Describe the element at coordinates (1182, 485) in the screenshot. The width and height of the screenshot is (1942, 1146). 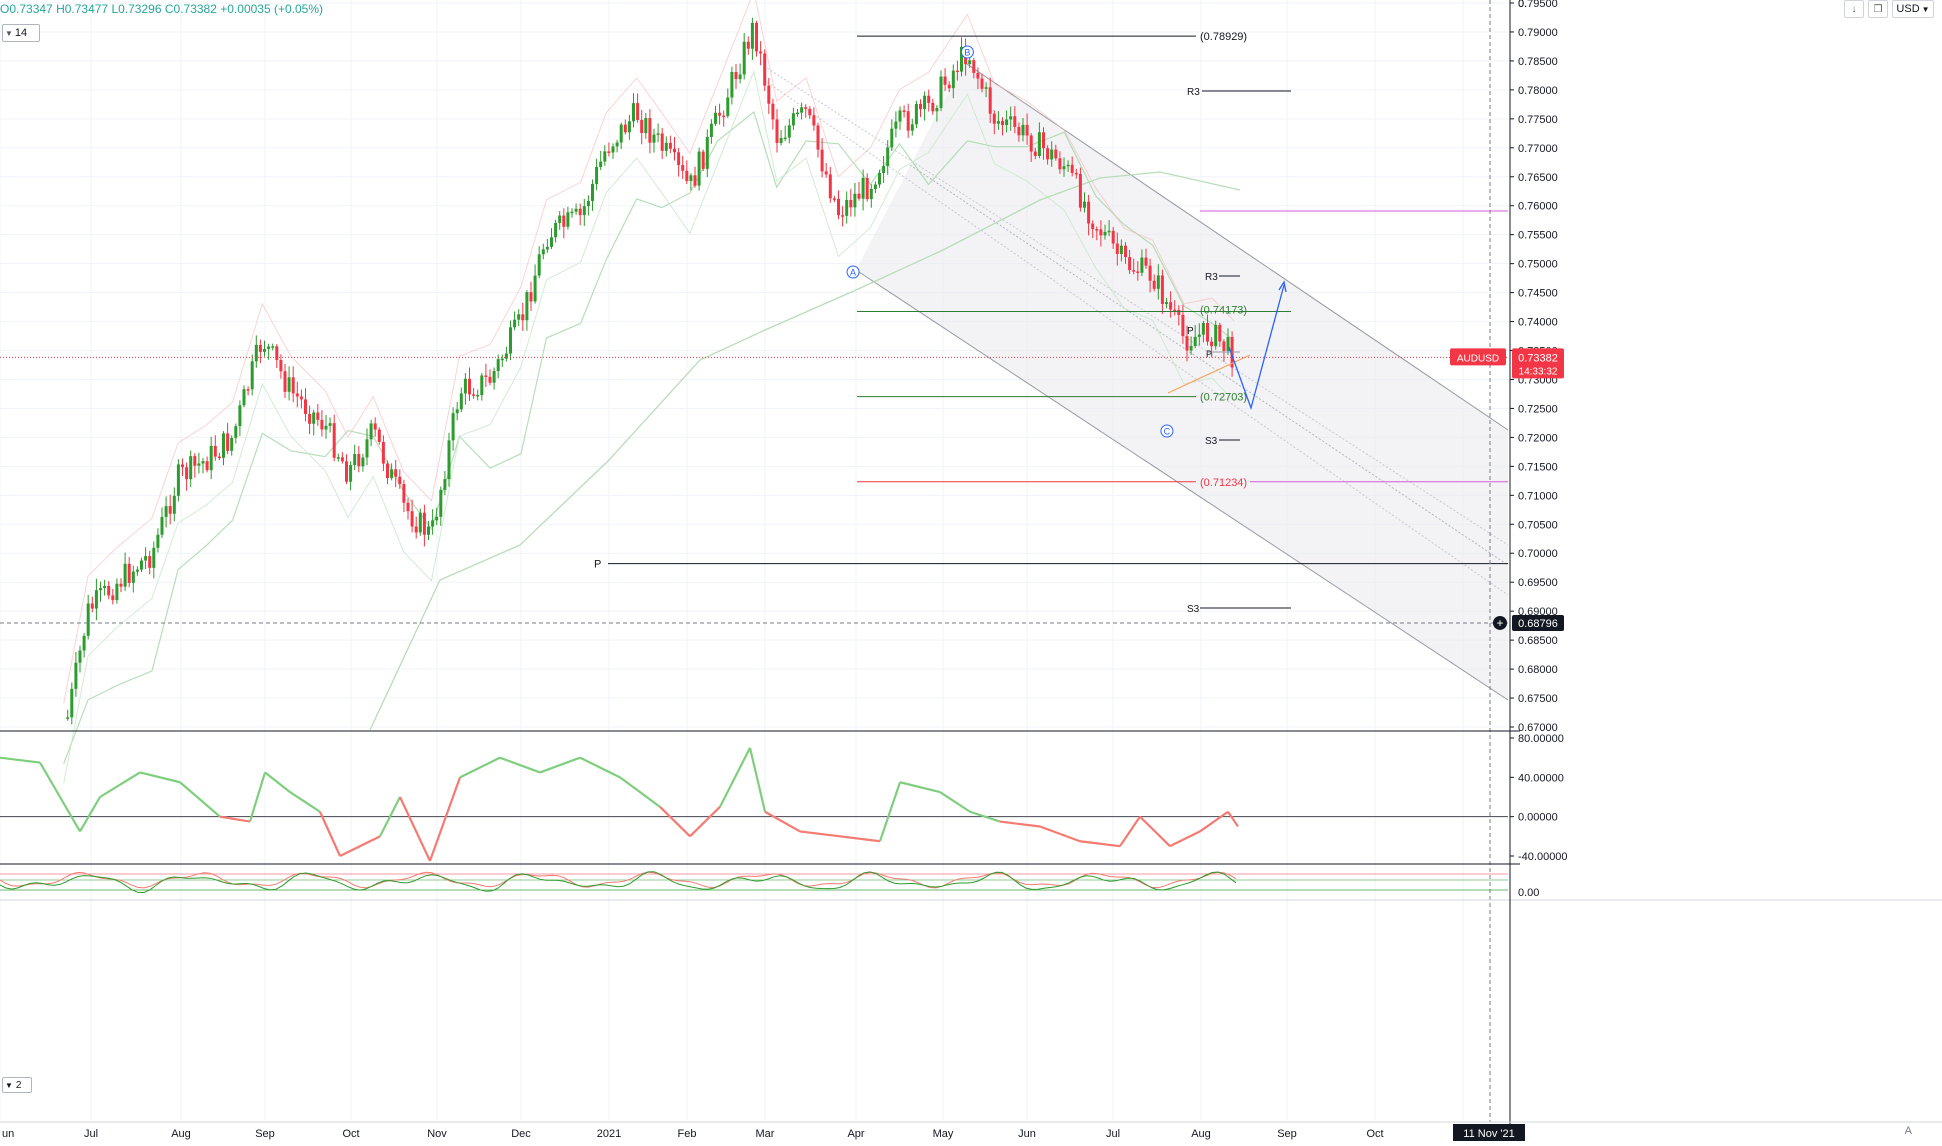
I see `channel-lower-line` at that location.